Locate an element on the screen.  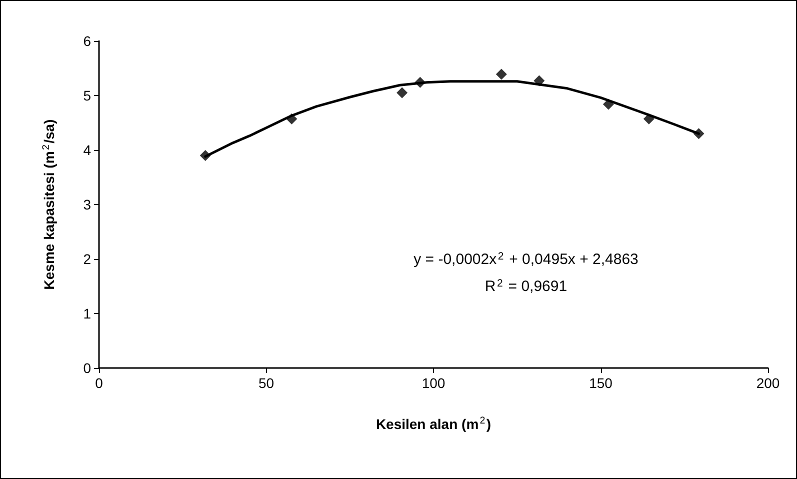
y-tick-label: 5 is located at coordinates (87, 96).